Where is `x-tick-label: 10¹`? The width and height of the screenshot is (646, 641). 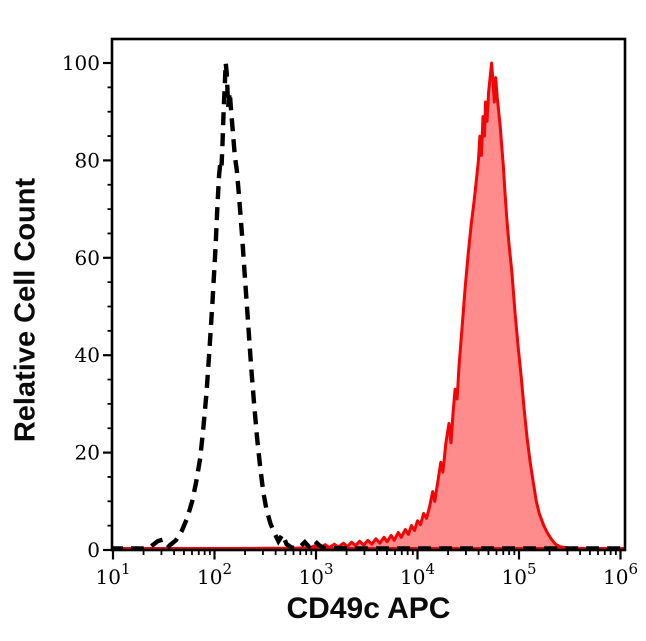 x-tick-label: 10¹ is located at coordinates (113, 574).